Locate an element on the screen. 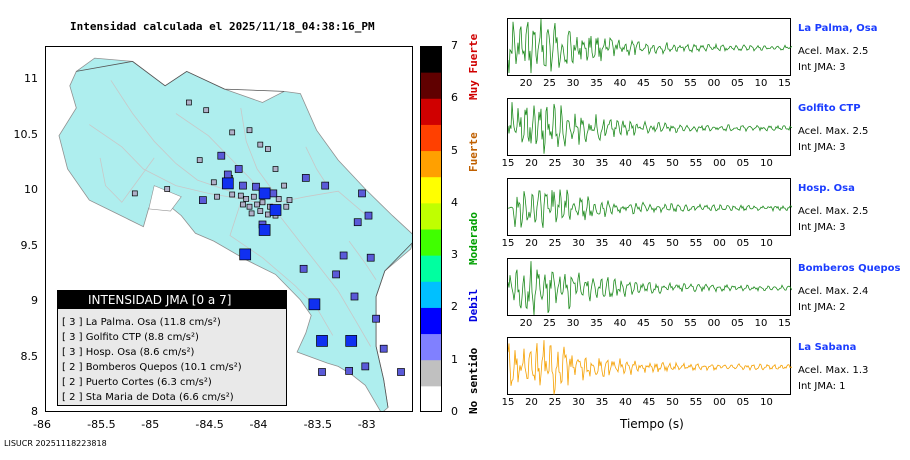  colorbar-border is located at coordinates (431, 229).